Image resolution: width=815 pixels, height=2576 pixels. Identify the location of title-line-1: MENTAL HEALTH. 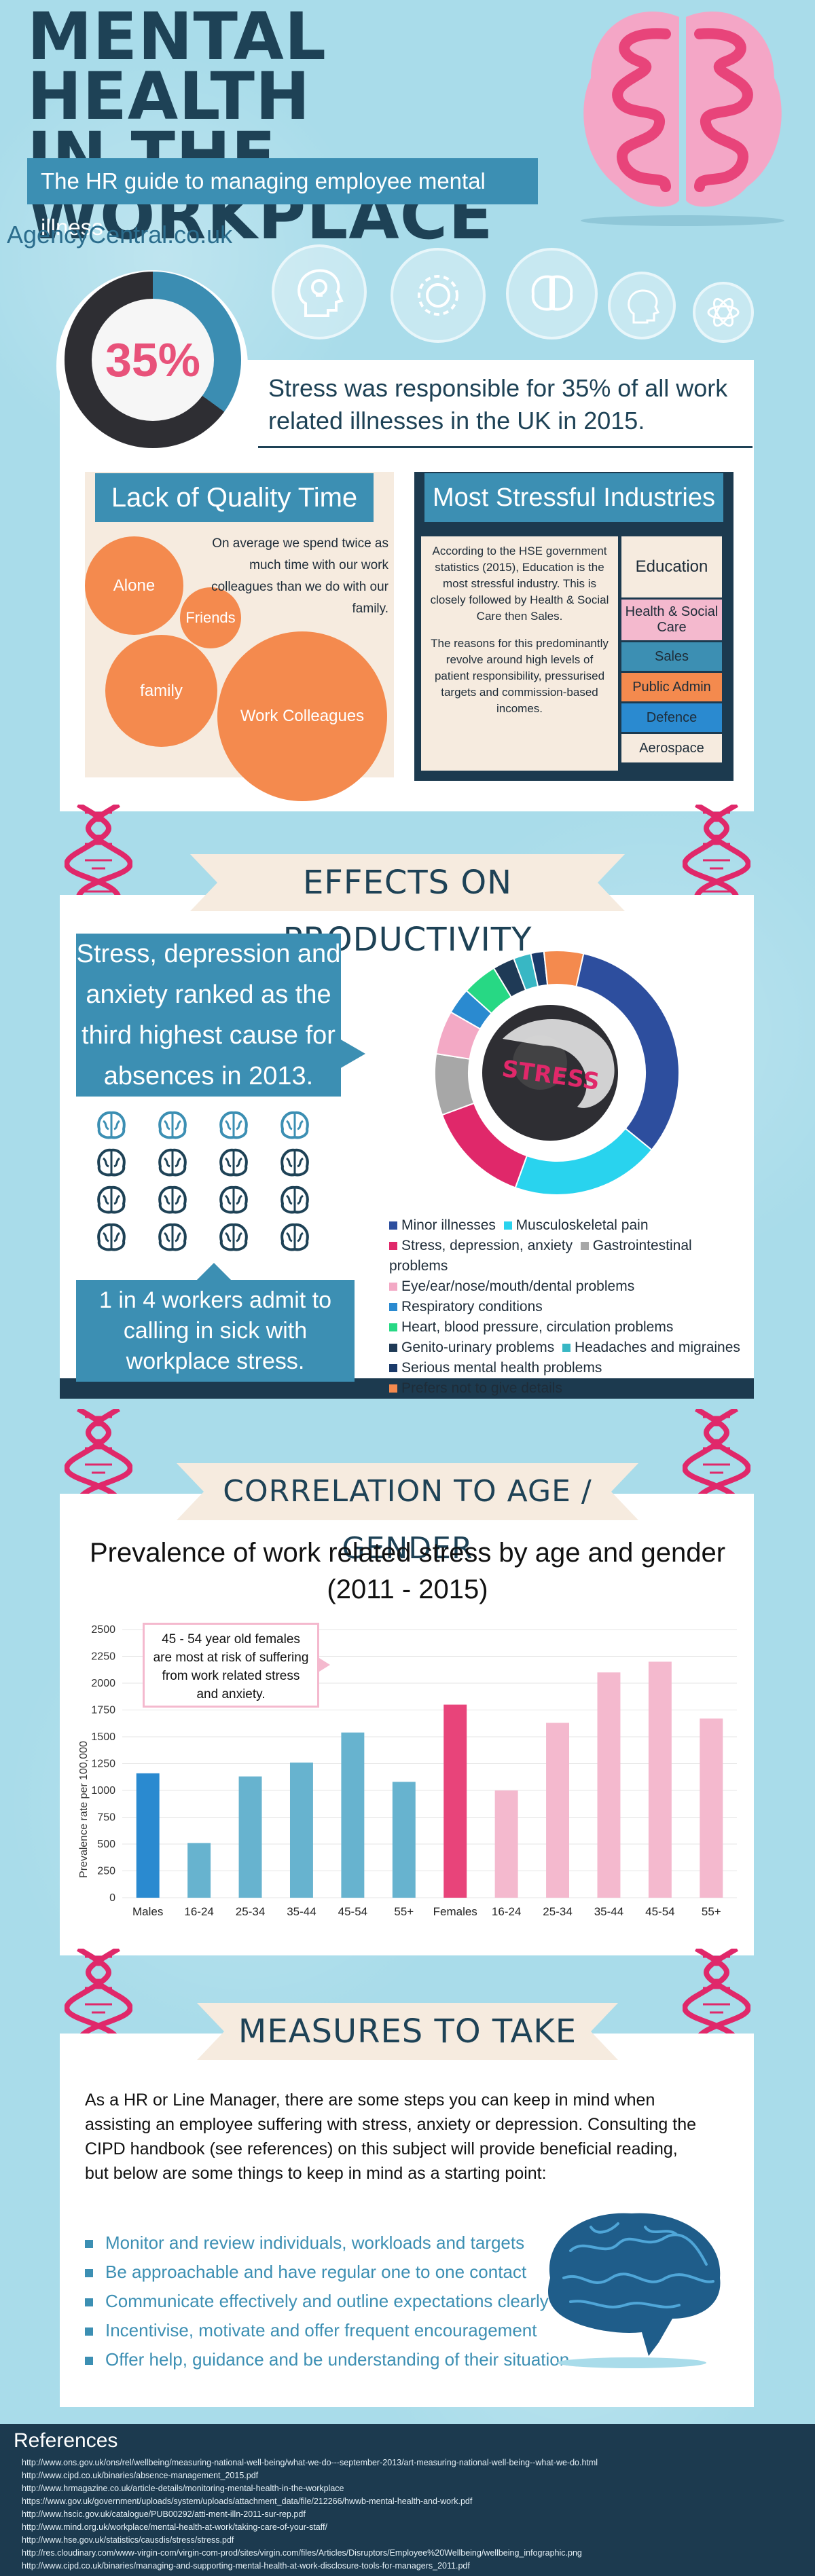
(177, 67).